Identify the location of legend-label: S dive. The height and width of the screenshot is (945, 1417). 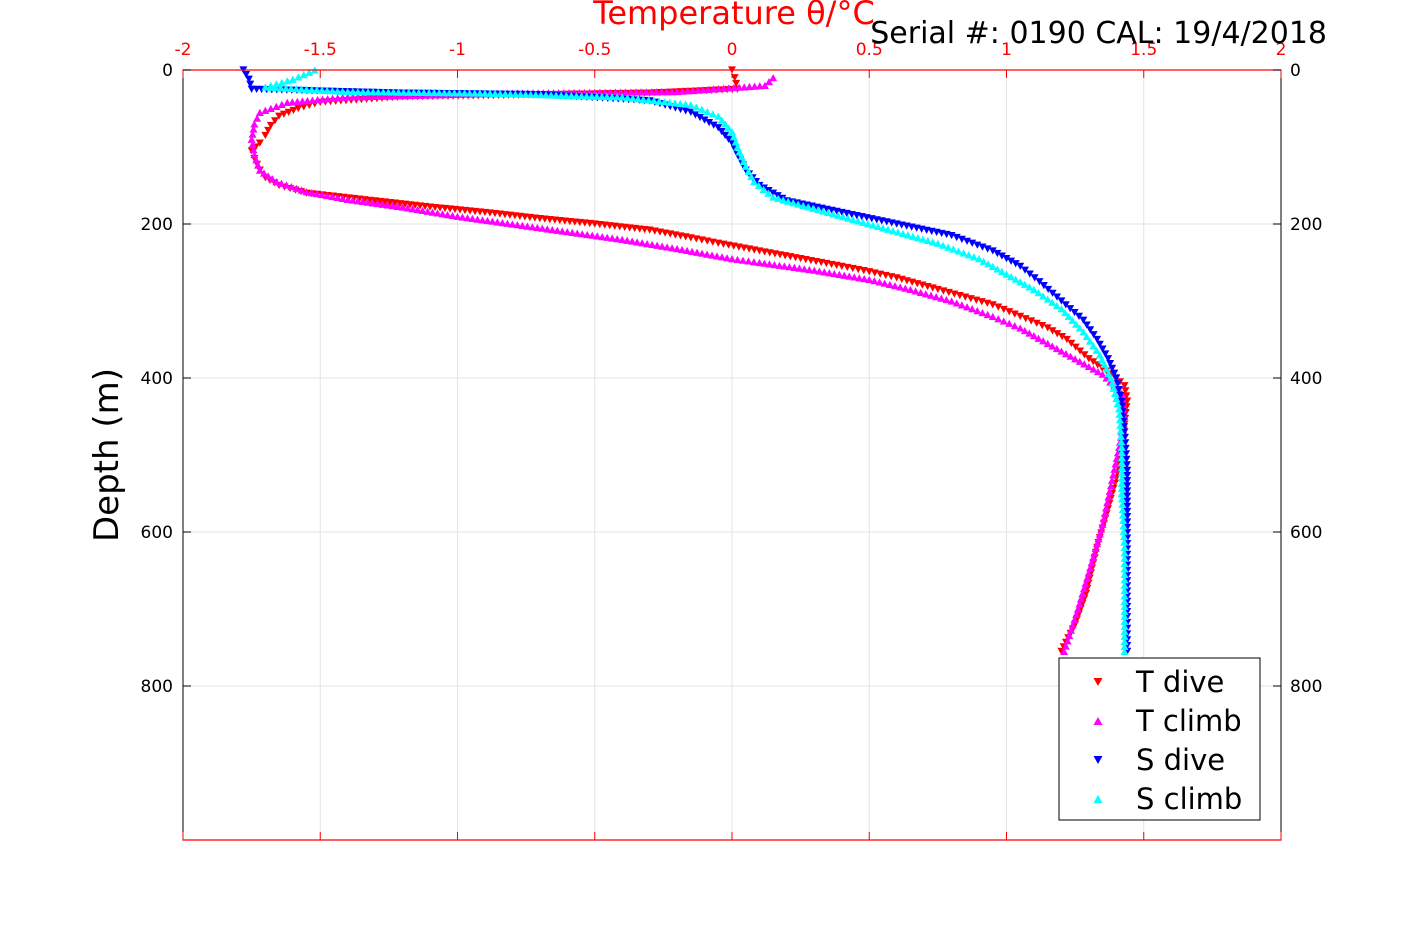
(1180, 760).